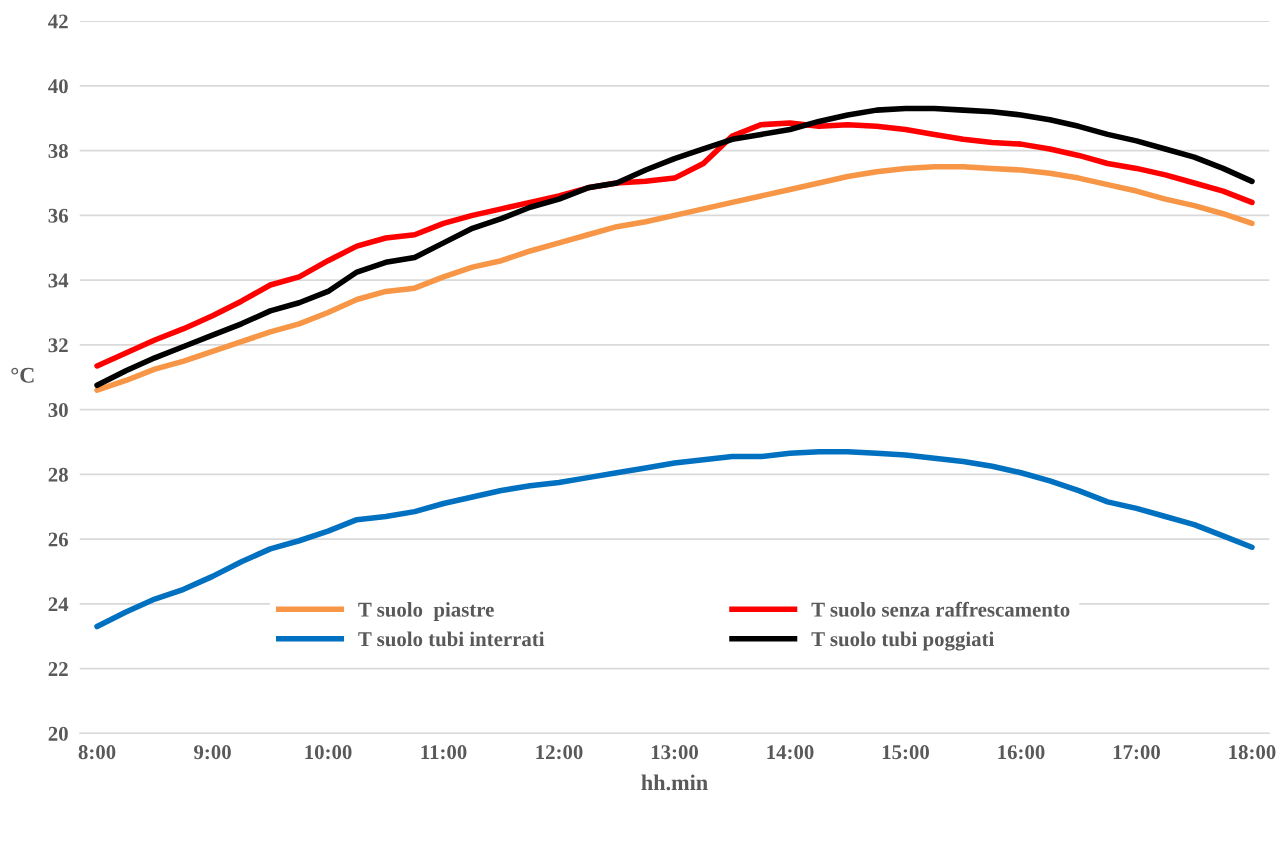 This screenshot has width=1286, height=843. I want to click on y-tick-label: 20, so click(58, 733).